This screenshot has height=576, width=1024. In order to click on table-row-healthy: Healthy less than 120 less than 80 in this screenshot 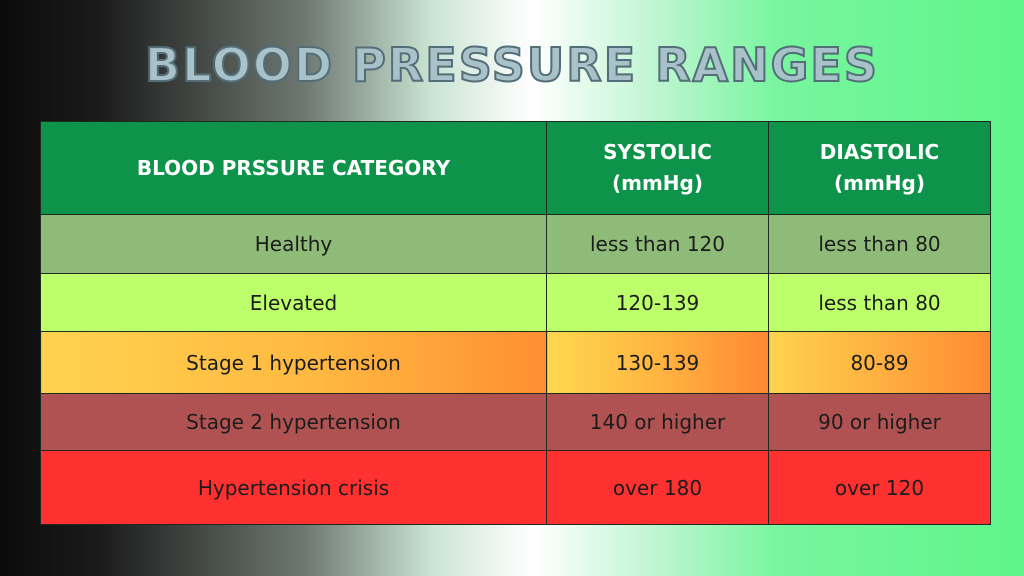, I will do `click(515, 244)`.